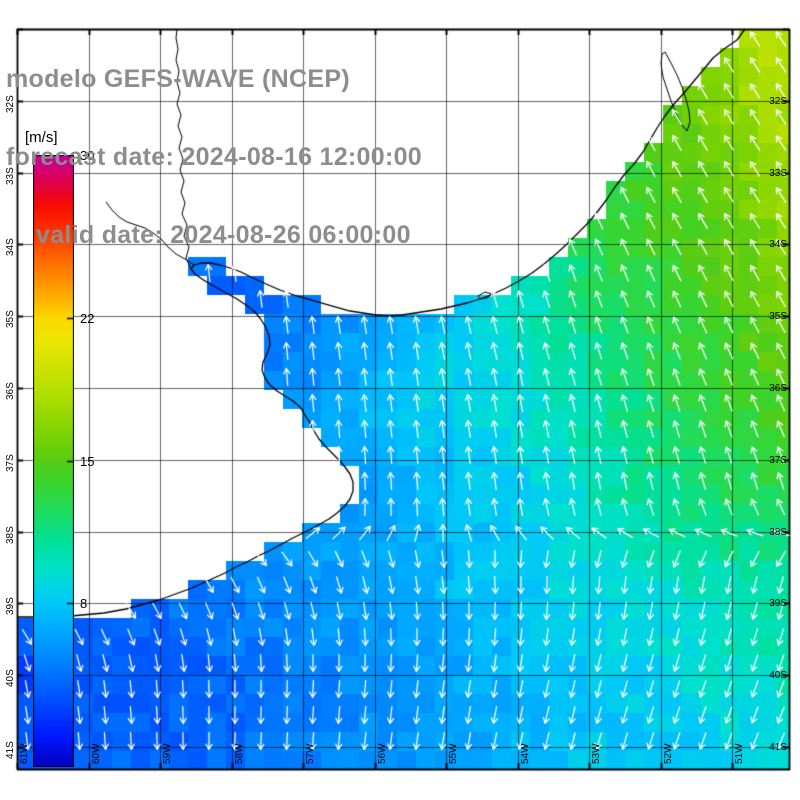 The height and width of the screenshot is (800, 800). I want to click on title-valid-date-line: valid date: 2024-08-26 06:00:00, so click(223, 235).